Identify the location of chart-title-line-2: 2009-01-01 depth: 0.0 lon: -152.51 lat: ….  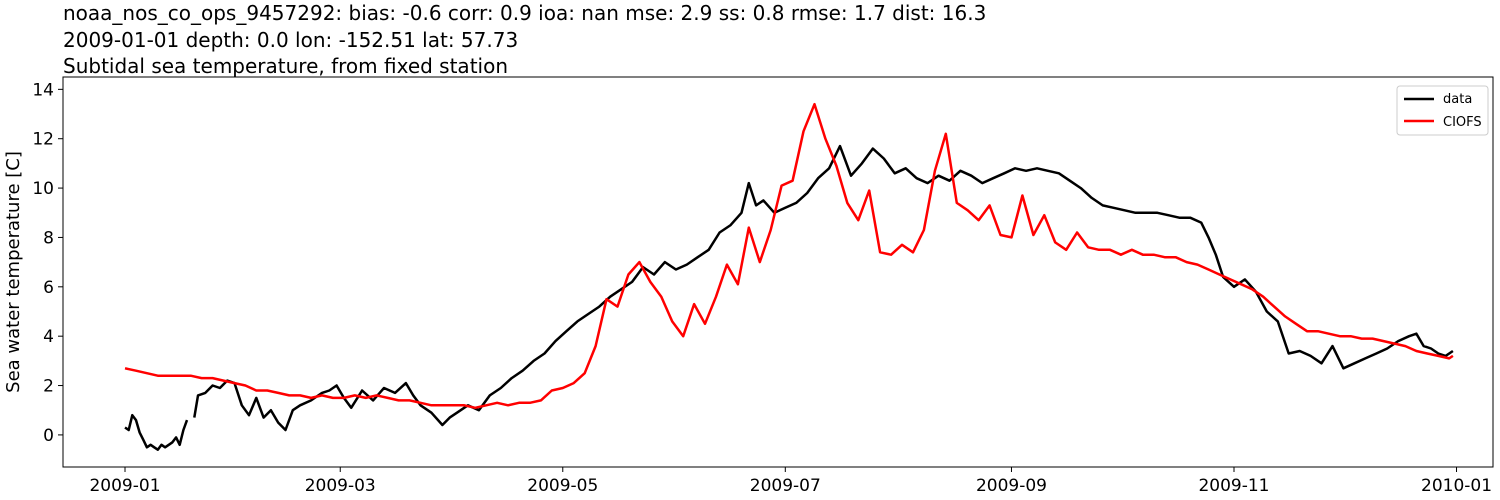
(291, 40).